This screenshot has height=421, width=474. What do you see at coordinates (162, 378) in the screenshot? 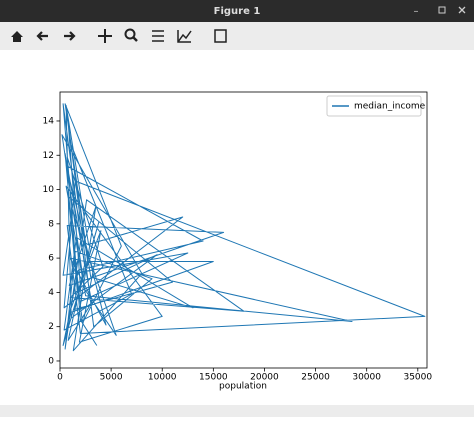
I see `x-tick-label: 10000` at bounding box center [162, 378].